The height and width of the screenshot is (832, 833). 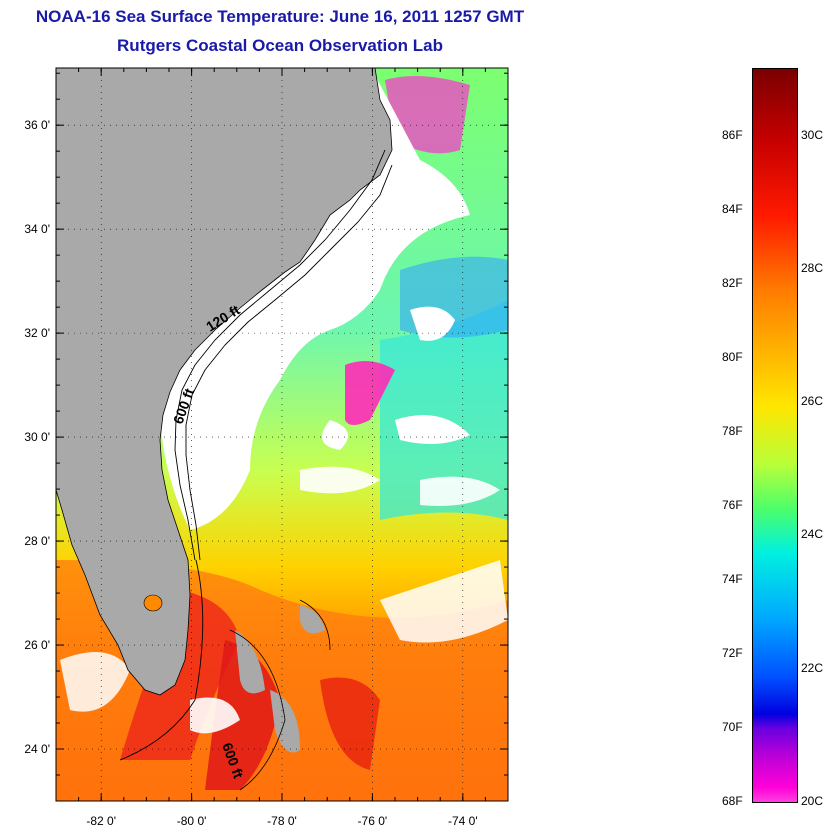 I want to click on fahrenheit-label: 84F, so click(x=732, y=208).